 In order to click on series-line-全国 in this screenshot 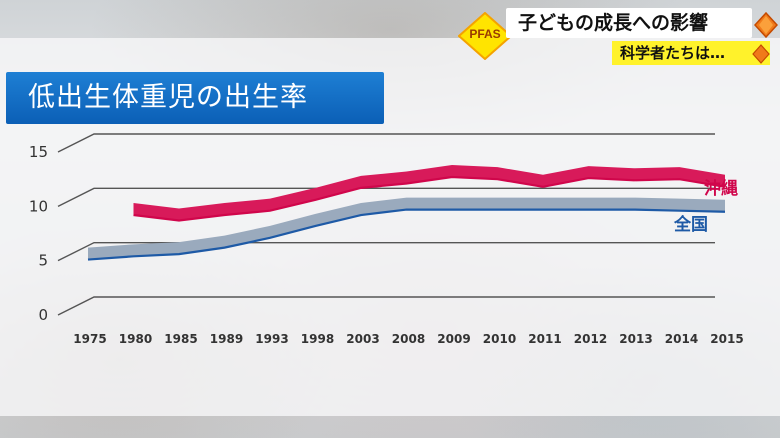, I will do `click(406, 234)`.